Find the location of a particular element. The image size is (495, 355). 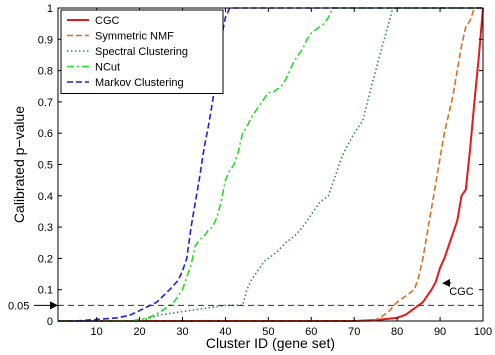

y-tick-label: 0.3 is located at coordinates (45, 228).